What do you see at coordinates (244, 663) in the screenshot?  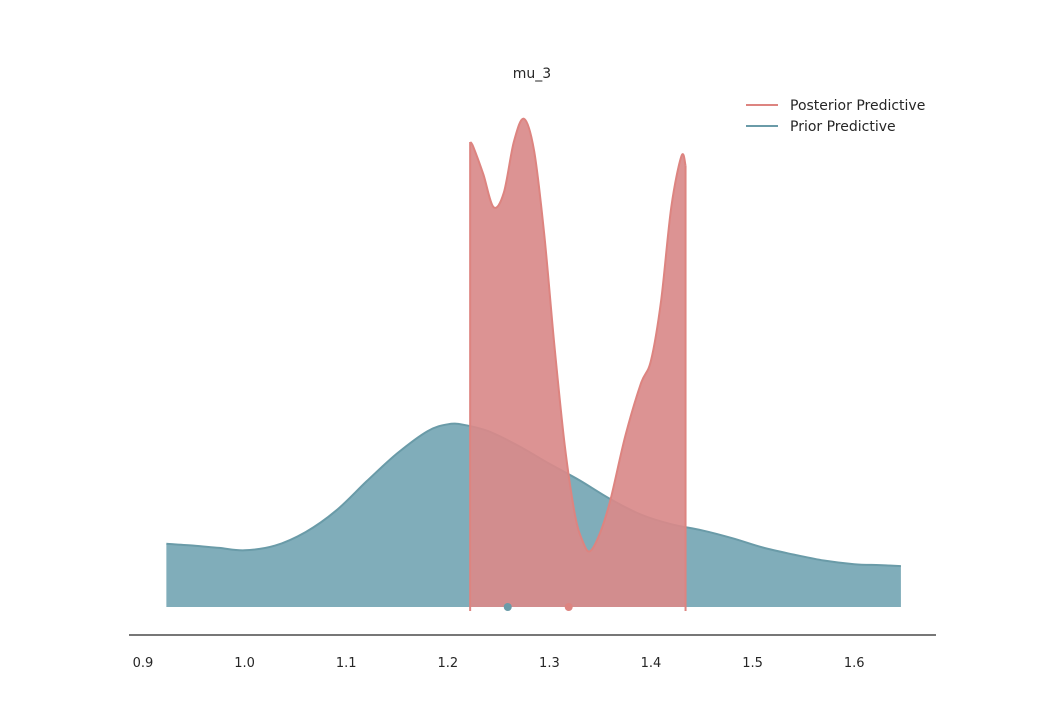 I see `x-tick-label: 1.0` at bounding box center [244, 663].